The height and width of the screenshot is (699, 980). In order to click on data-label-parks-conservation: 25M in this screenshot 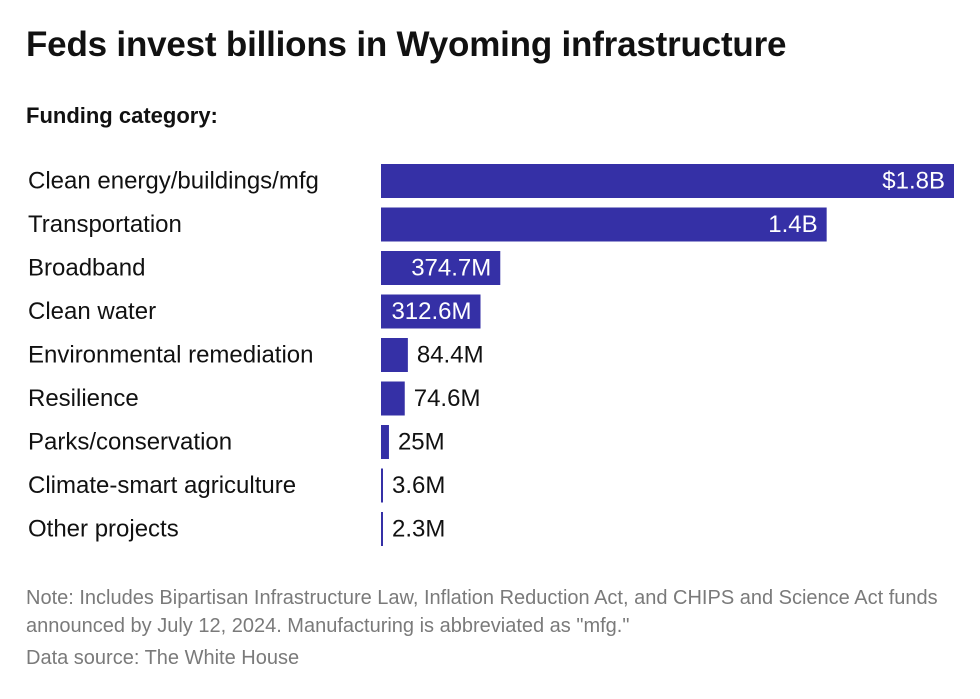, I will do `click(421, 442)`.